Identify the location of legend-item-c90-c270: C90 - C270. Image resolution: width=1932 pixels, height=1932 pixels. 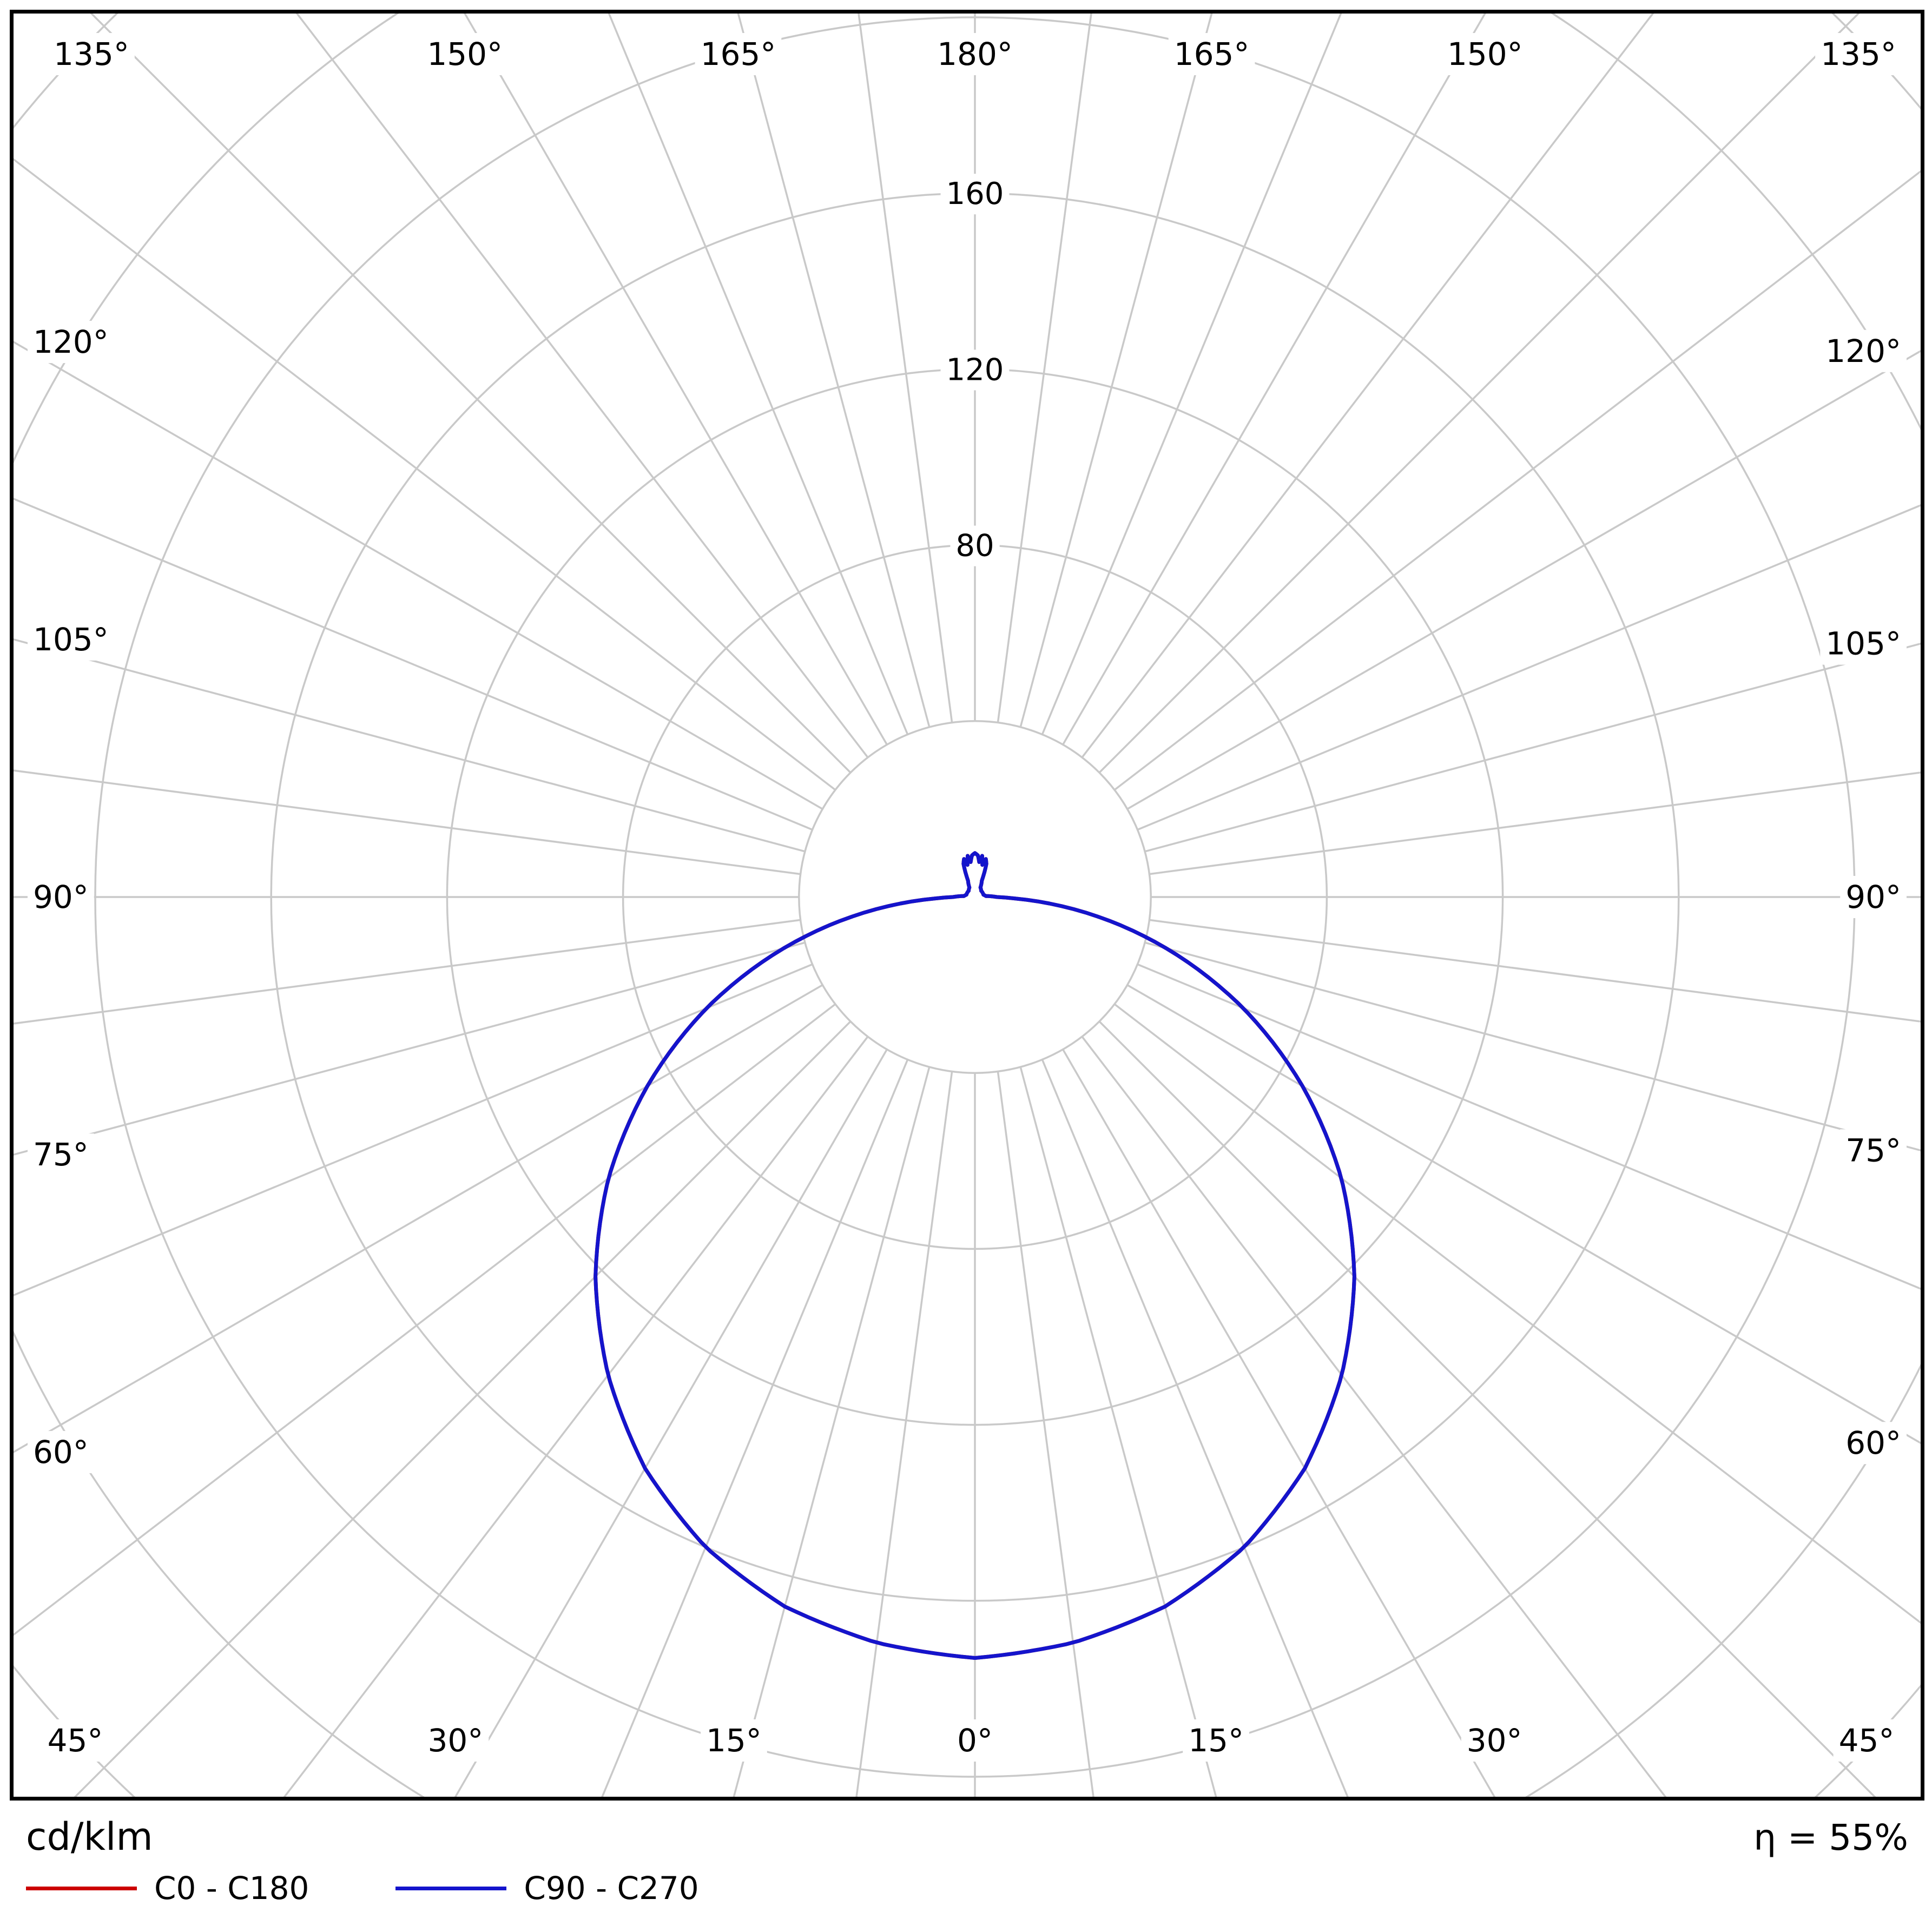
(547, 1888).